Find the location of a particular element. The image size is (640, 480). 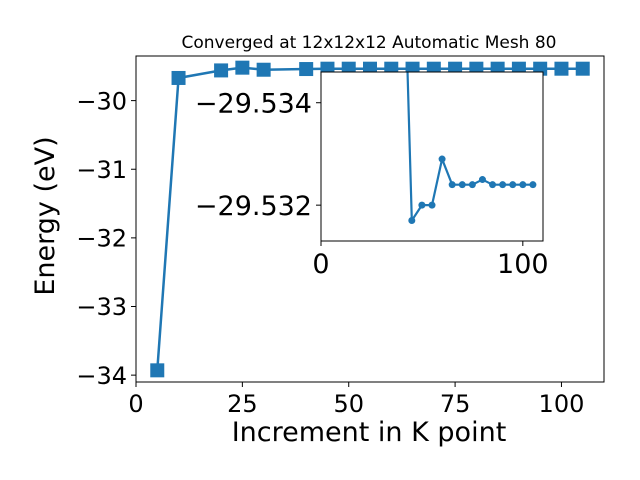

main-x-tick-label: 25 is located at coordinates (242, 404).